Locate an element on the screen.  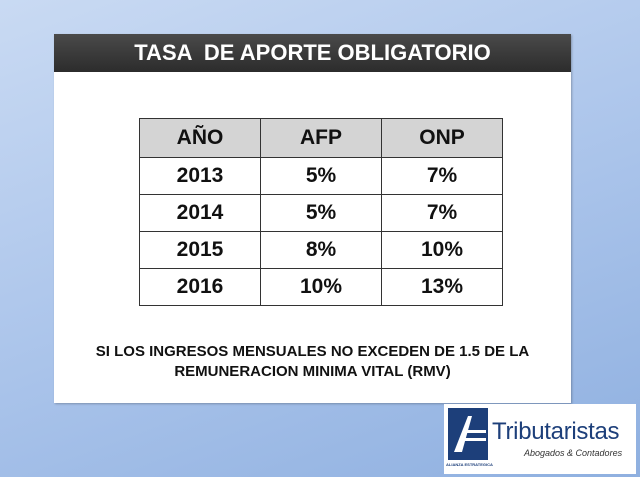
header-row: AÑO AFP ONP is located at coordinates (321, 138).